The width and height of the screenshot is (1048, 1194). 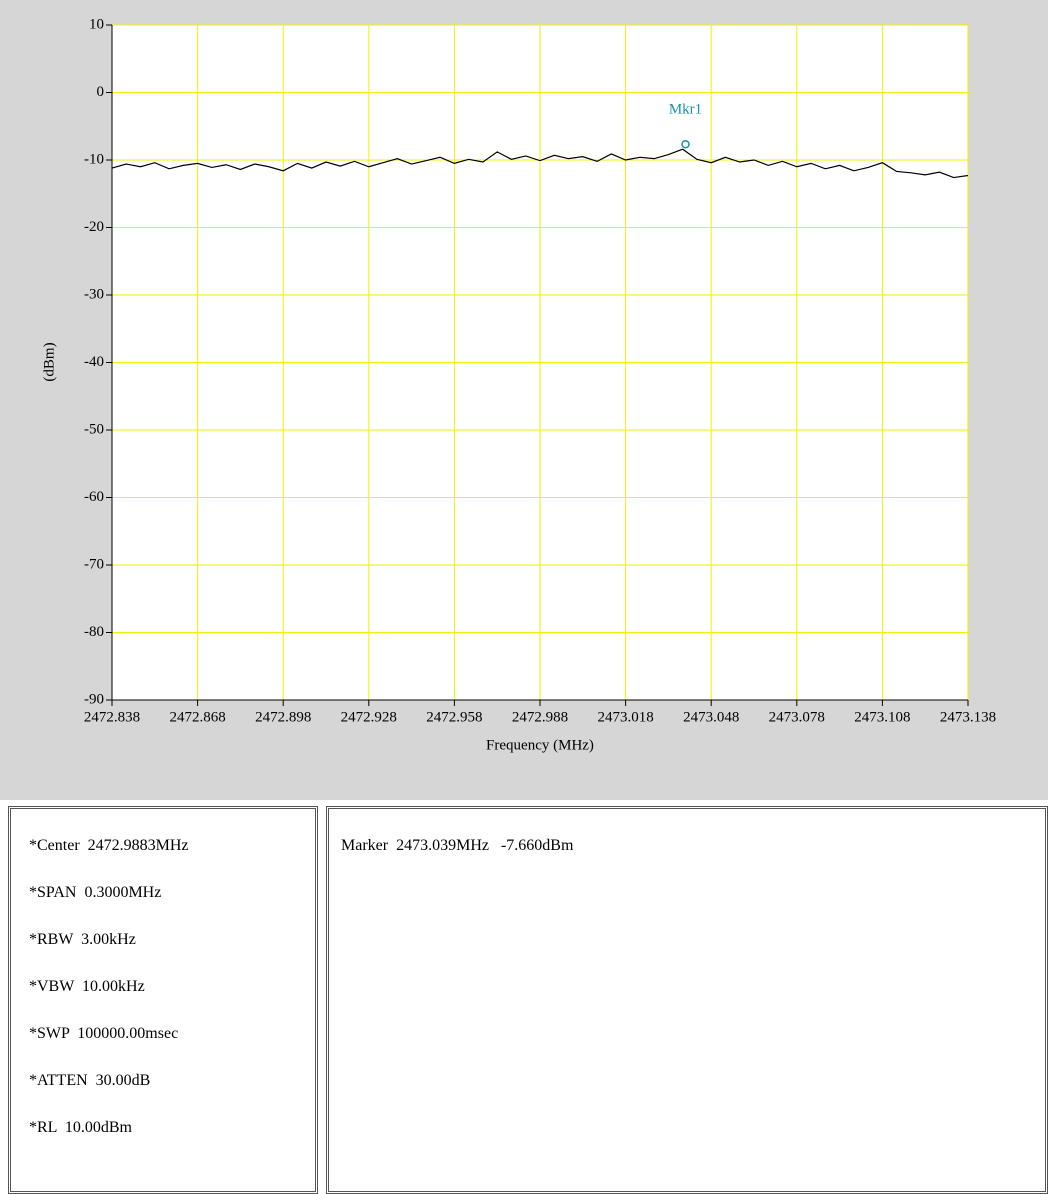 What do you see at coordinates (94, 362) in the screenshot?
I see `y-tick-label: -40` at bounding box center [94, 362].